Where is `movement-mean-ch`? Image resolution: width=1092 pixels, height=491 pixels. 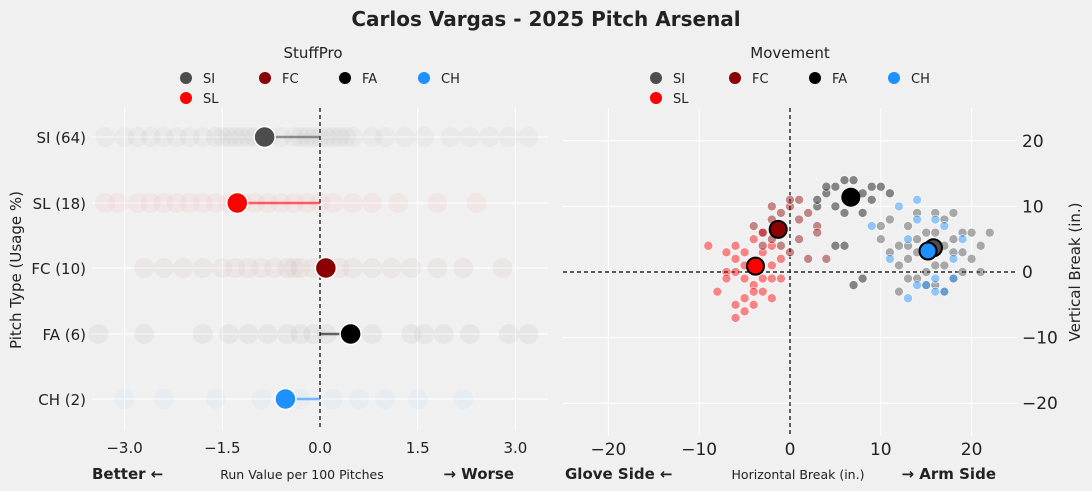 movement-mean-ch is located at coordinates (928, 251).